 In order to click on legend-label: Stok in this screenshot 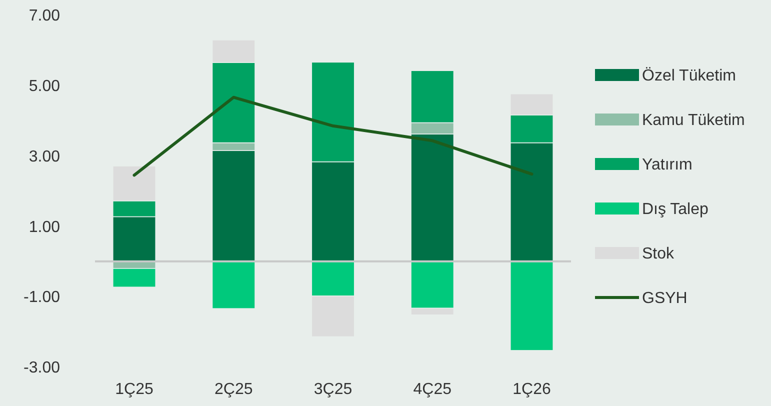, I will do `click(659, 254)`.